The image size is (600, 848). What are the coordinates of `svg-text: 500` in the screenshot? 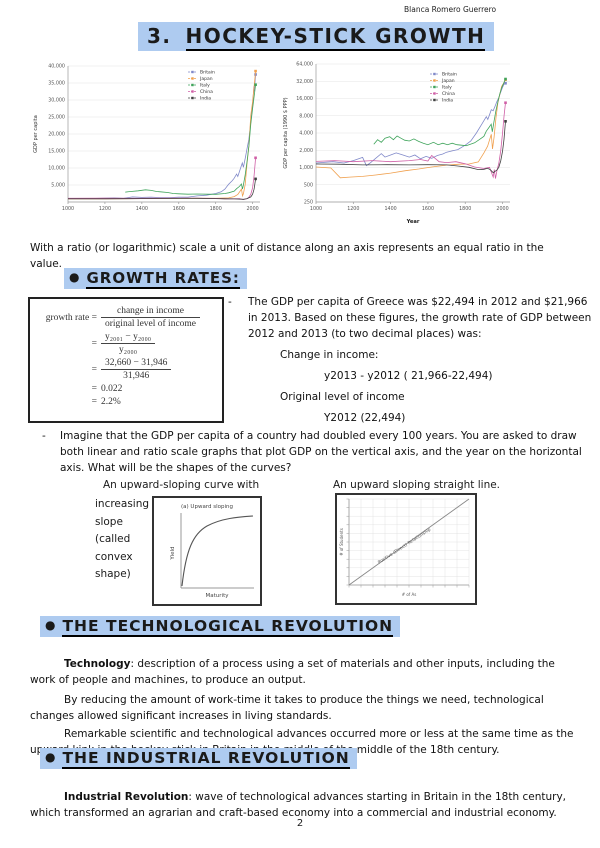 It's located at (308, 185).